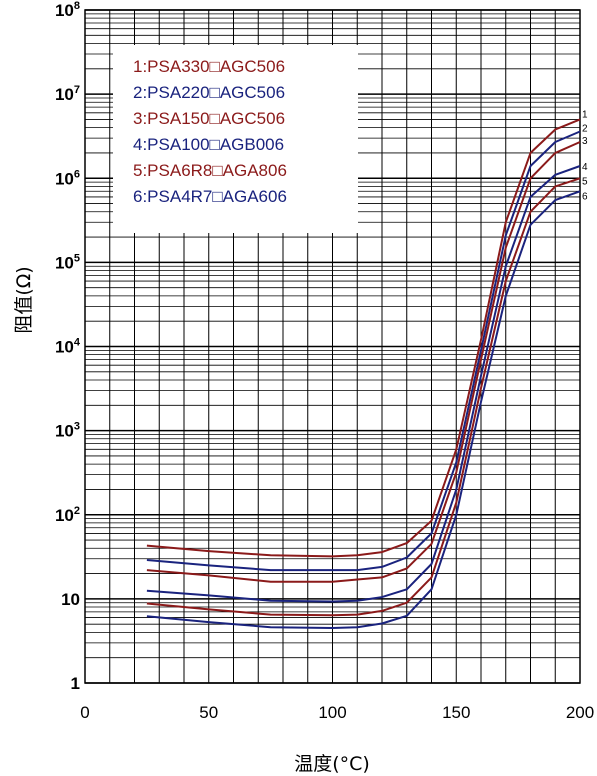 The image size is (597, 776). What do you see at coordinates (67, 515) in the screenshot?
I see `y-tick-label: 10²` at bounding box center [67, 515].